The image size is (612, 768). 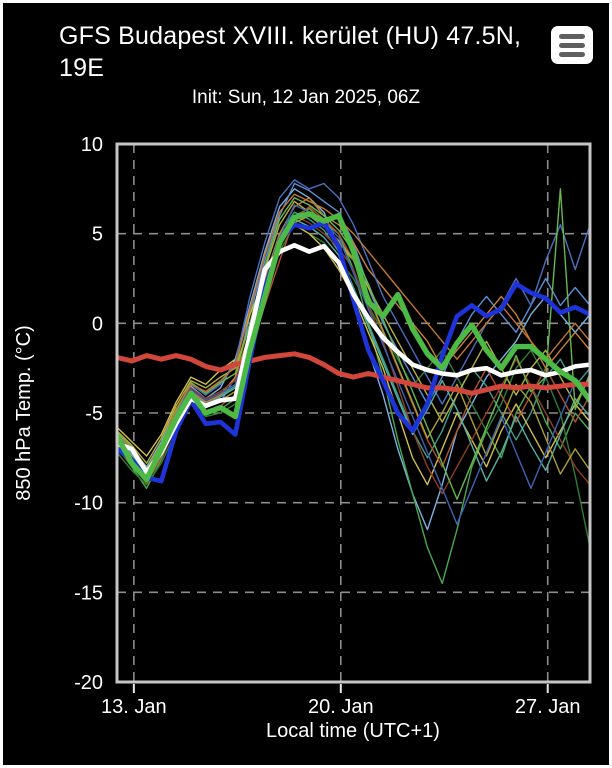 I want to click on y-tick-label: -15, so click(x=88, y=593).